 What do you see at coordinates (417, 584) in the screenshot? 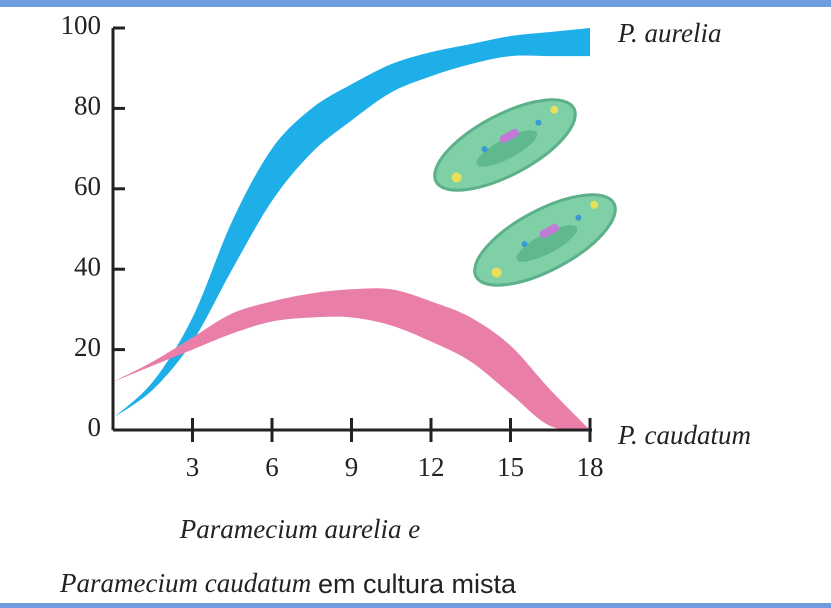
I see `caption-plain: em cultura mista` at bounding box center [417, 584].